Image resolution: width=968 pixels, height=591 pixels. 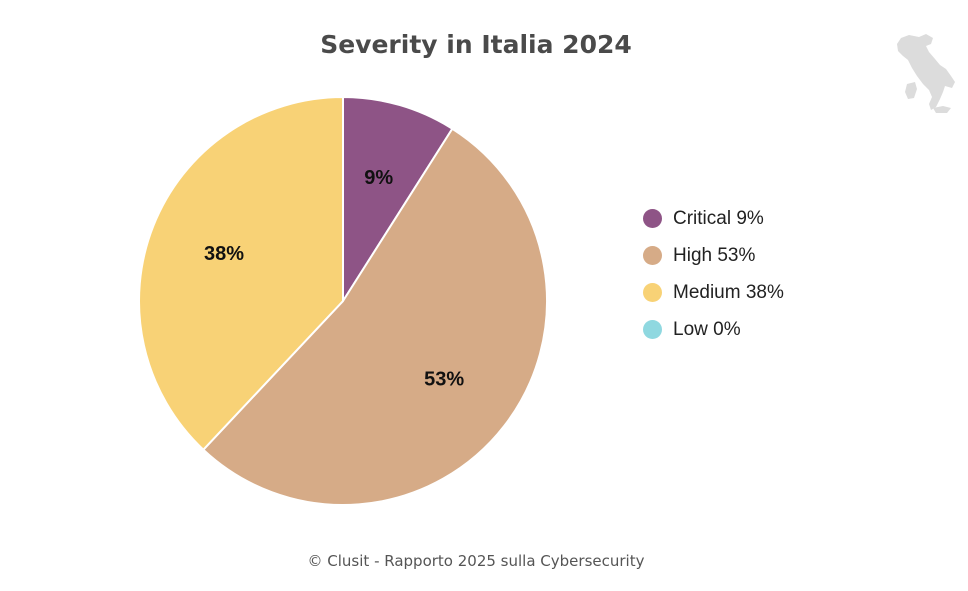 What do you see at coordinates (728, 292) in the screenshot?
I see `legend-label-medium: Medium 38%` at bounding box center [728, 292].